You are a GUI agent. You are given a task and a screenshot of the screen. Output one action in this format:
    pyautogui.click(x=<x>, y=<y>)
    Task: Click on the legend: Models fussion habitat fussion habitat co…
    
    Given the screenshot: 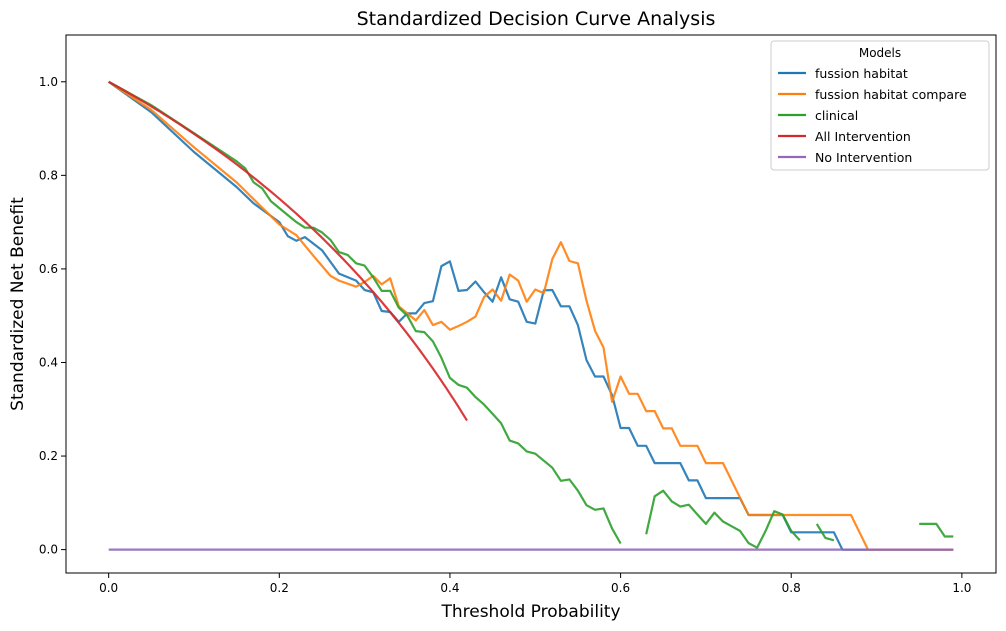 What is the action you would take?
    pyautogui.click(x=880, y=105)
    